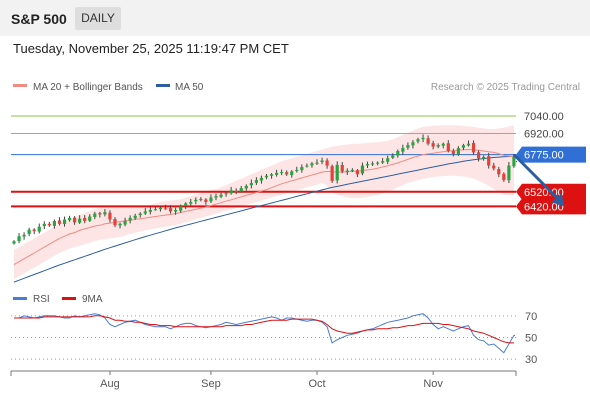 The height and width of the screenshot is (400, 590). Describe the element at coordinates (98, 18) in the screenshot. I see `period-daily-button: DAILY` at that location.